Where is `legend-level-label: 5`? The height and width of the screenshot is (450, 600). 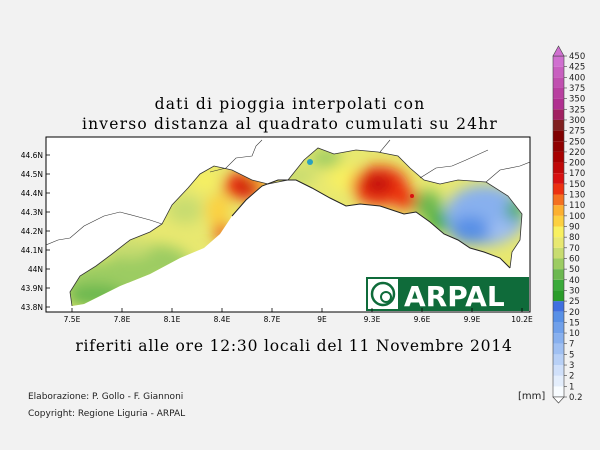 legend-level-label: 5 is located at coordinates (571, 355).